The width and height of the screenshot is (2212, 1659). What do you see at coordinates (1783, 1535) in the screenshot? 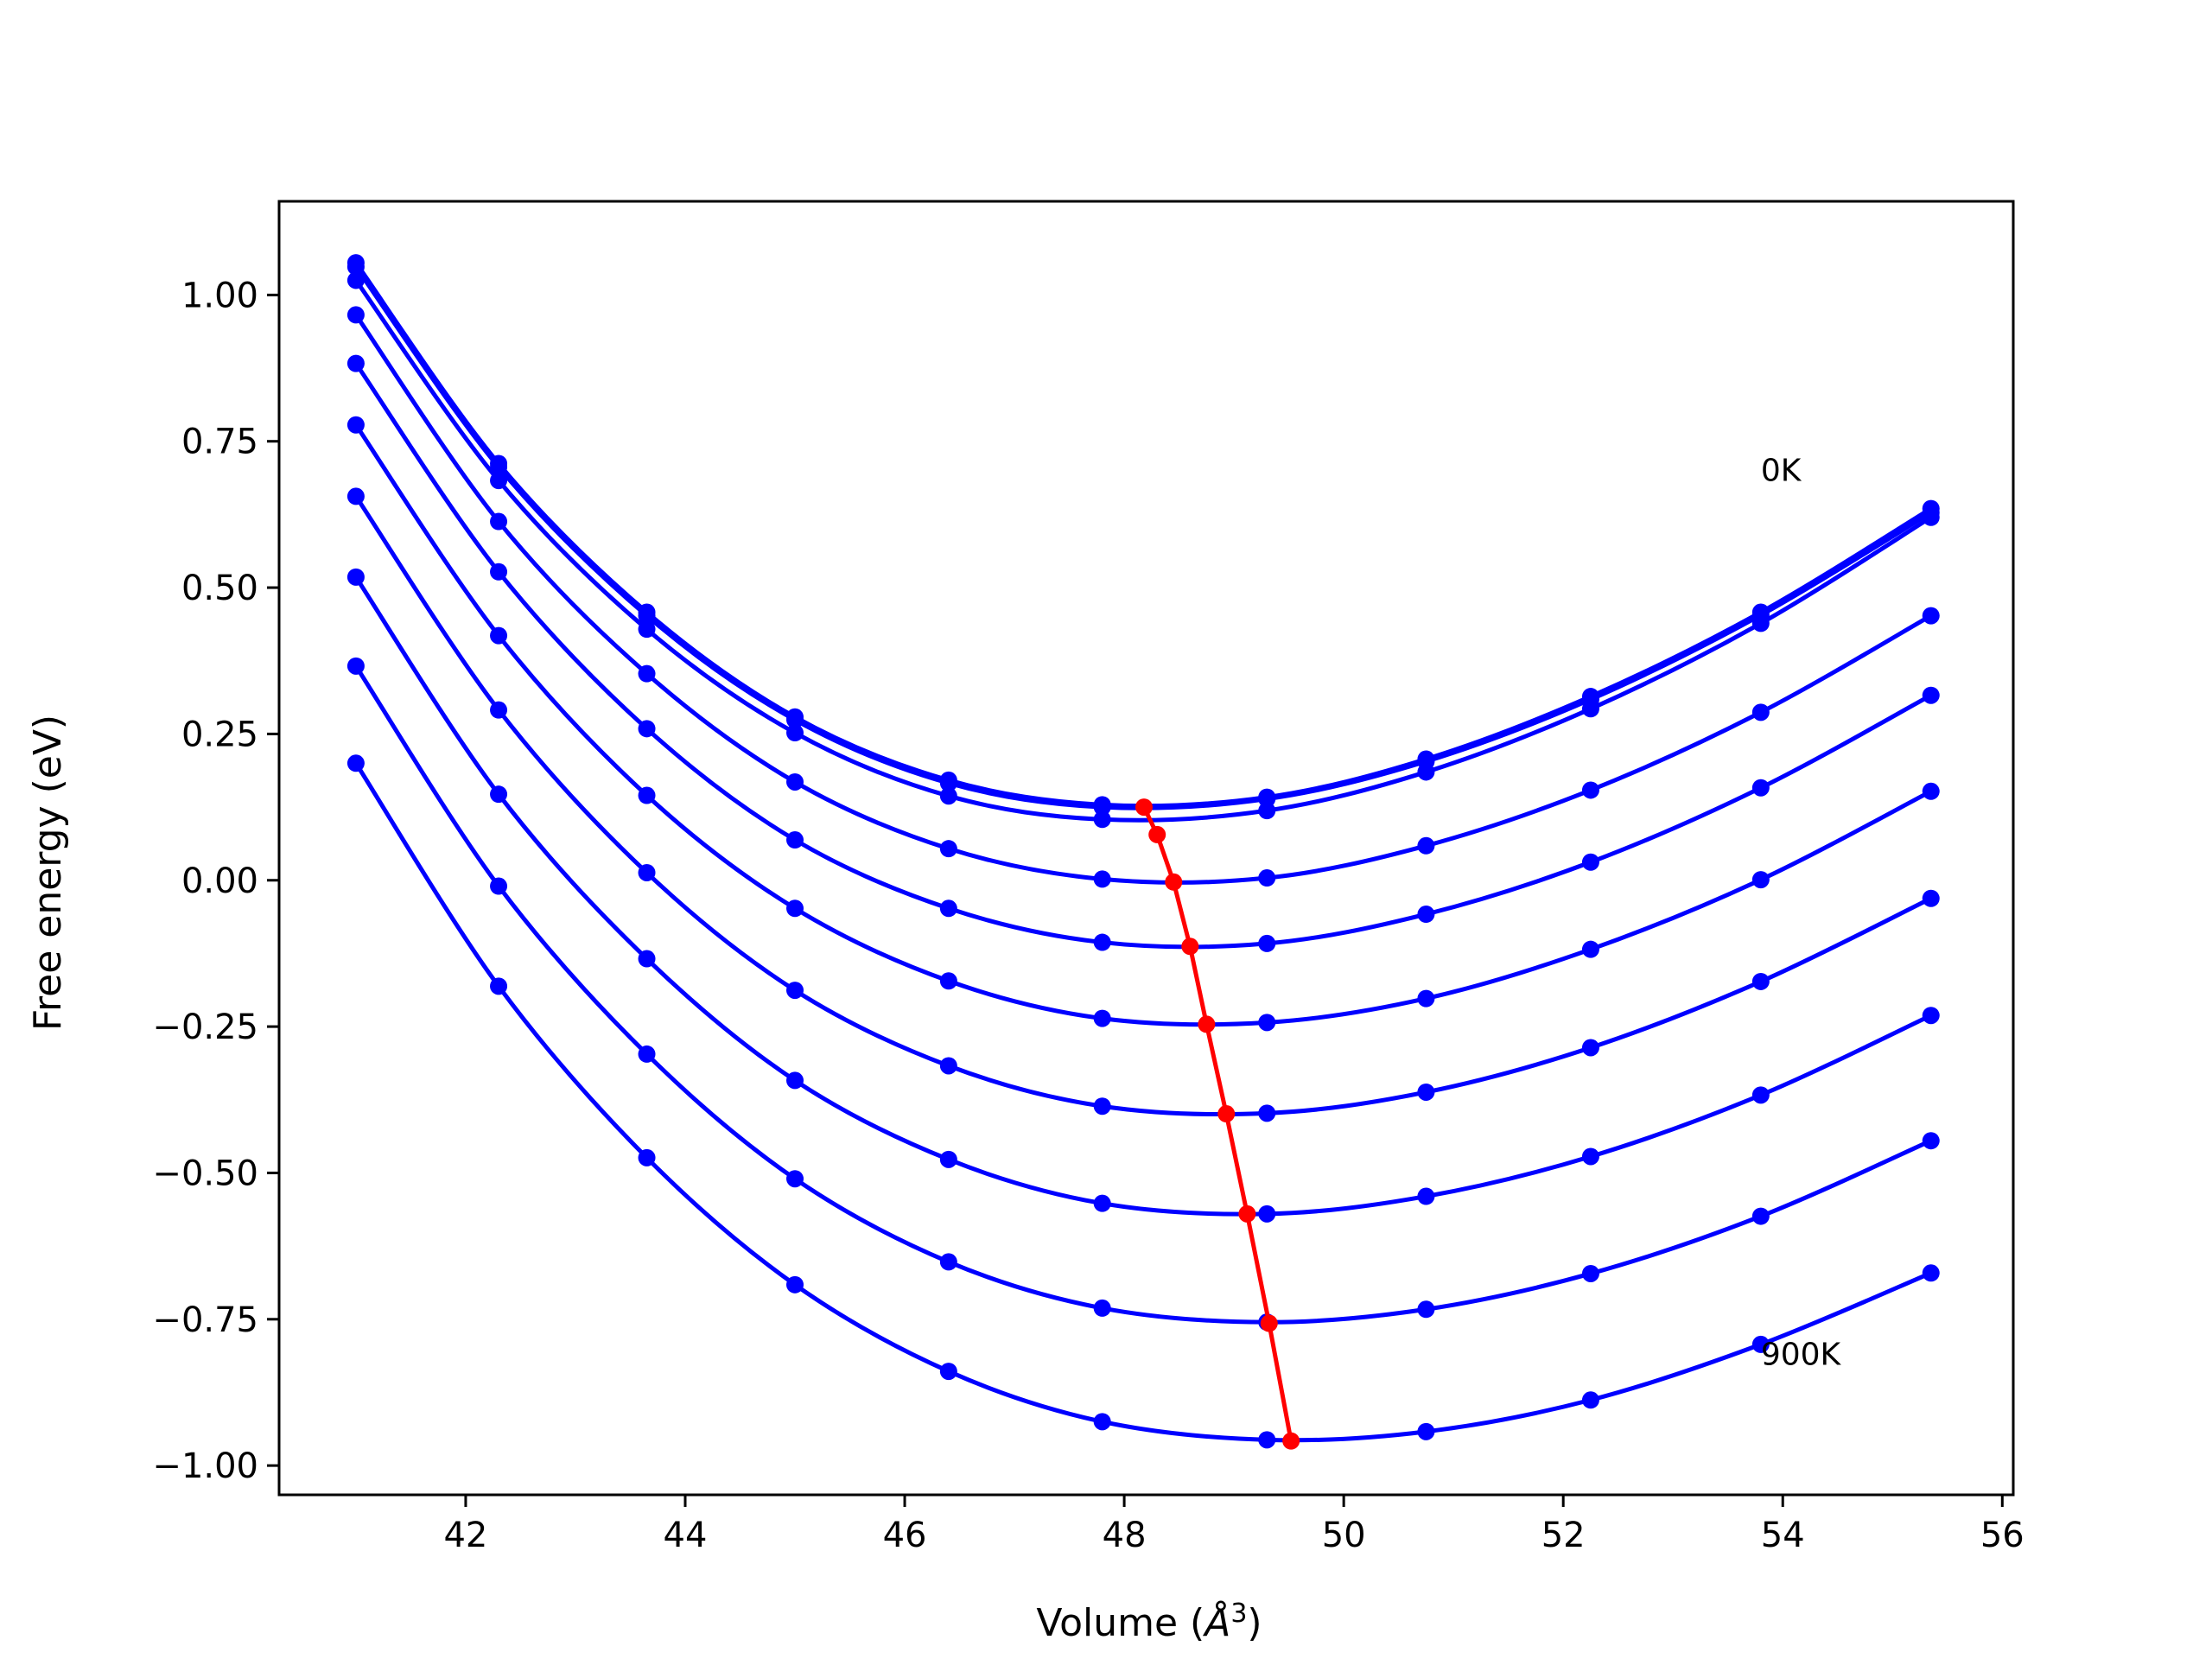
I see `x-tick-label-6: 54` at bounding box center [1783, 1535].